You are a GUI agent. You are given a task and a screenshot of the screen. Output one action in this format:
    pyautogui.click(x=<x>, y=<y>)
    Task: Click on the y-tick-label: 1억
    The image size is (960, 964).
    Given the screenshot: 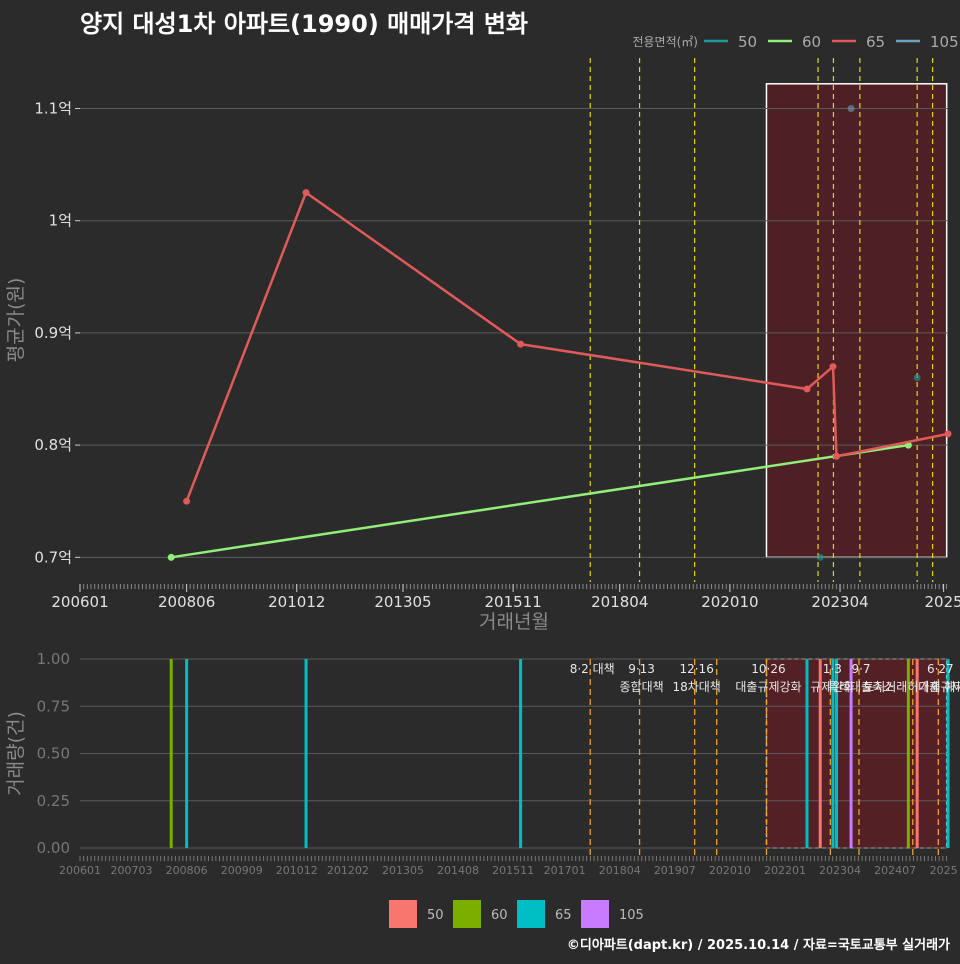 What is the action you would take?
    pyautogui.click(x=60, y=221)
    